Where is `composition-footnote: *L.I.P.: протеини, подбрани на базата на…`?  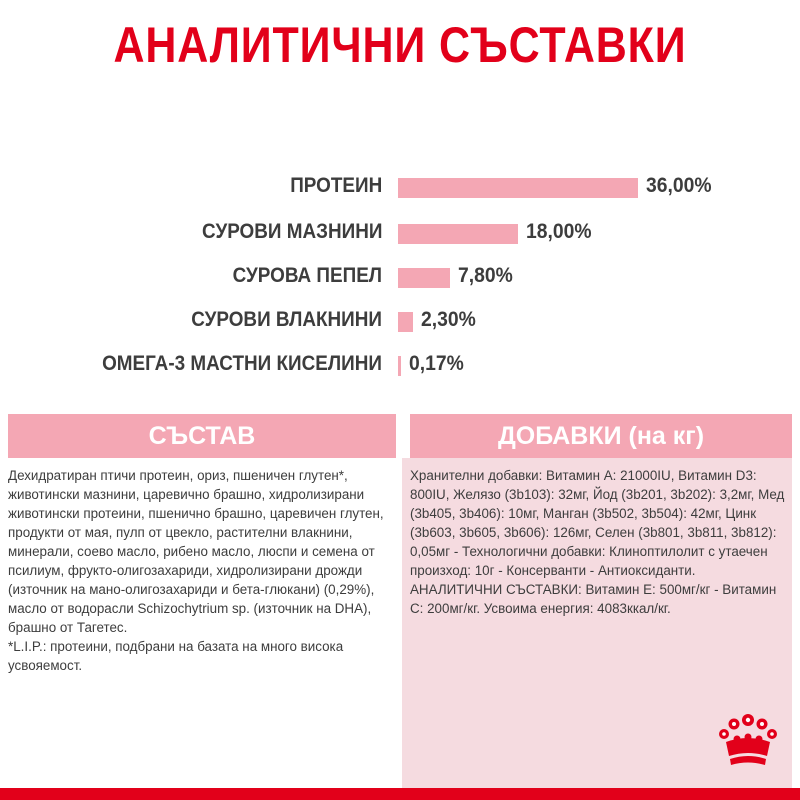 composition-footnote: *L.I.P.: протеини, подбрани на базата на… is located at coordinates (176, 656).